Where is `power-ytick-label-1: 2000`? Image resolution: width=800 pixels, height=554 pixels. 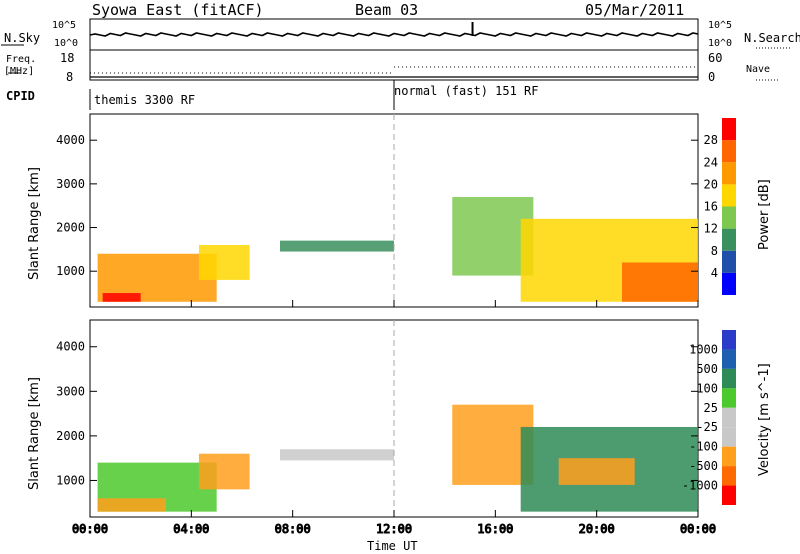 power-ytick-label-1: 2000 is located at coordinates (70, 228).